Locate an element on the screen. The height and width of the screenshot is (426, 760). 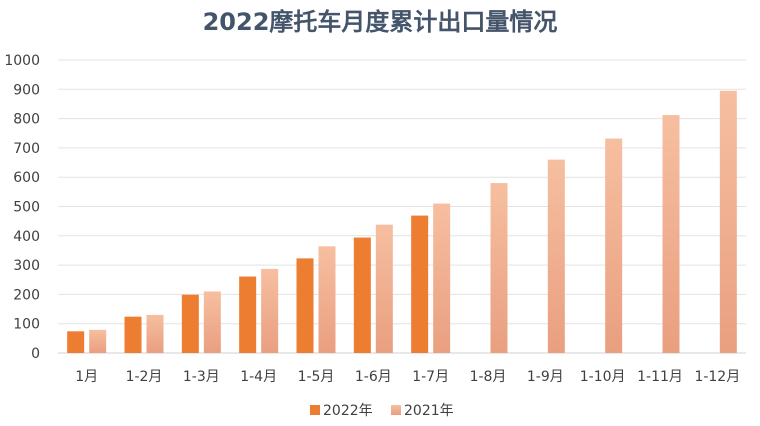
bar-2021年-1-11月 is located at coordinates (671, 234).